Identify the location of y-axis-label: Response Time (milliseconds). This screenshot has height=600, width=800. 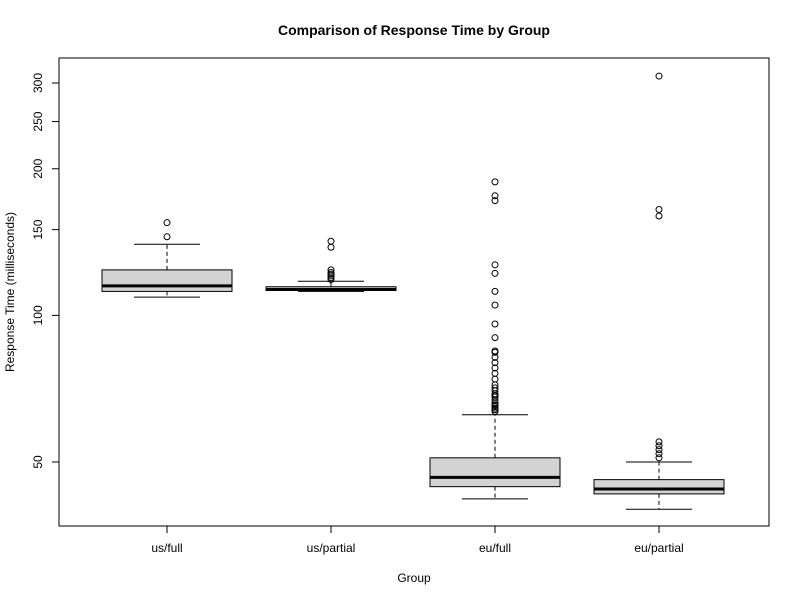
(10, 292).